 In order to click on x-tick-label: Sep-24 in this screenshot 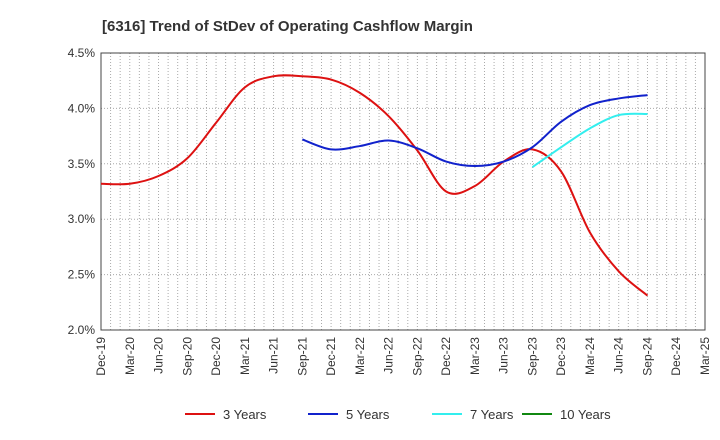, I will do `click(647, 356)`.